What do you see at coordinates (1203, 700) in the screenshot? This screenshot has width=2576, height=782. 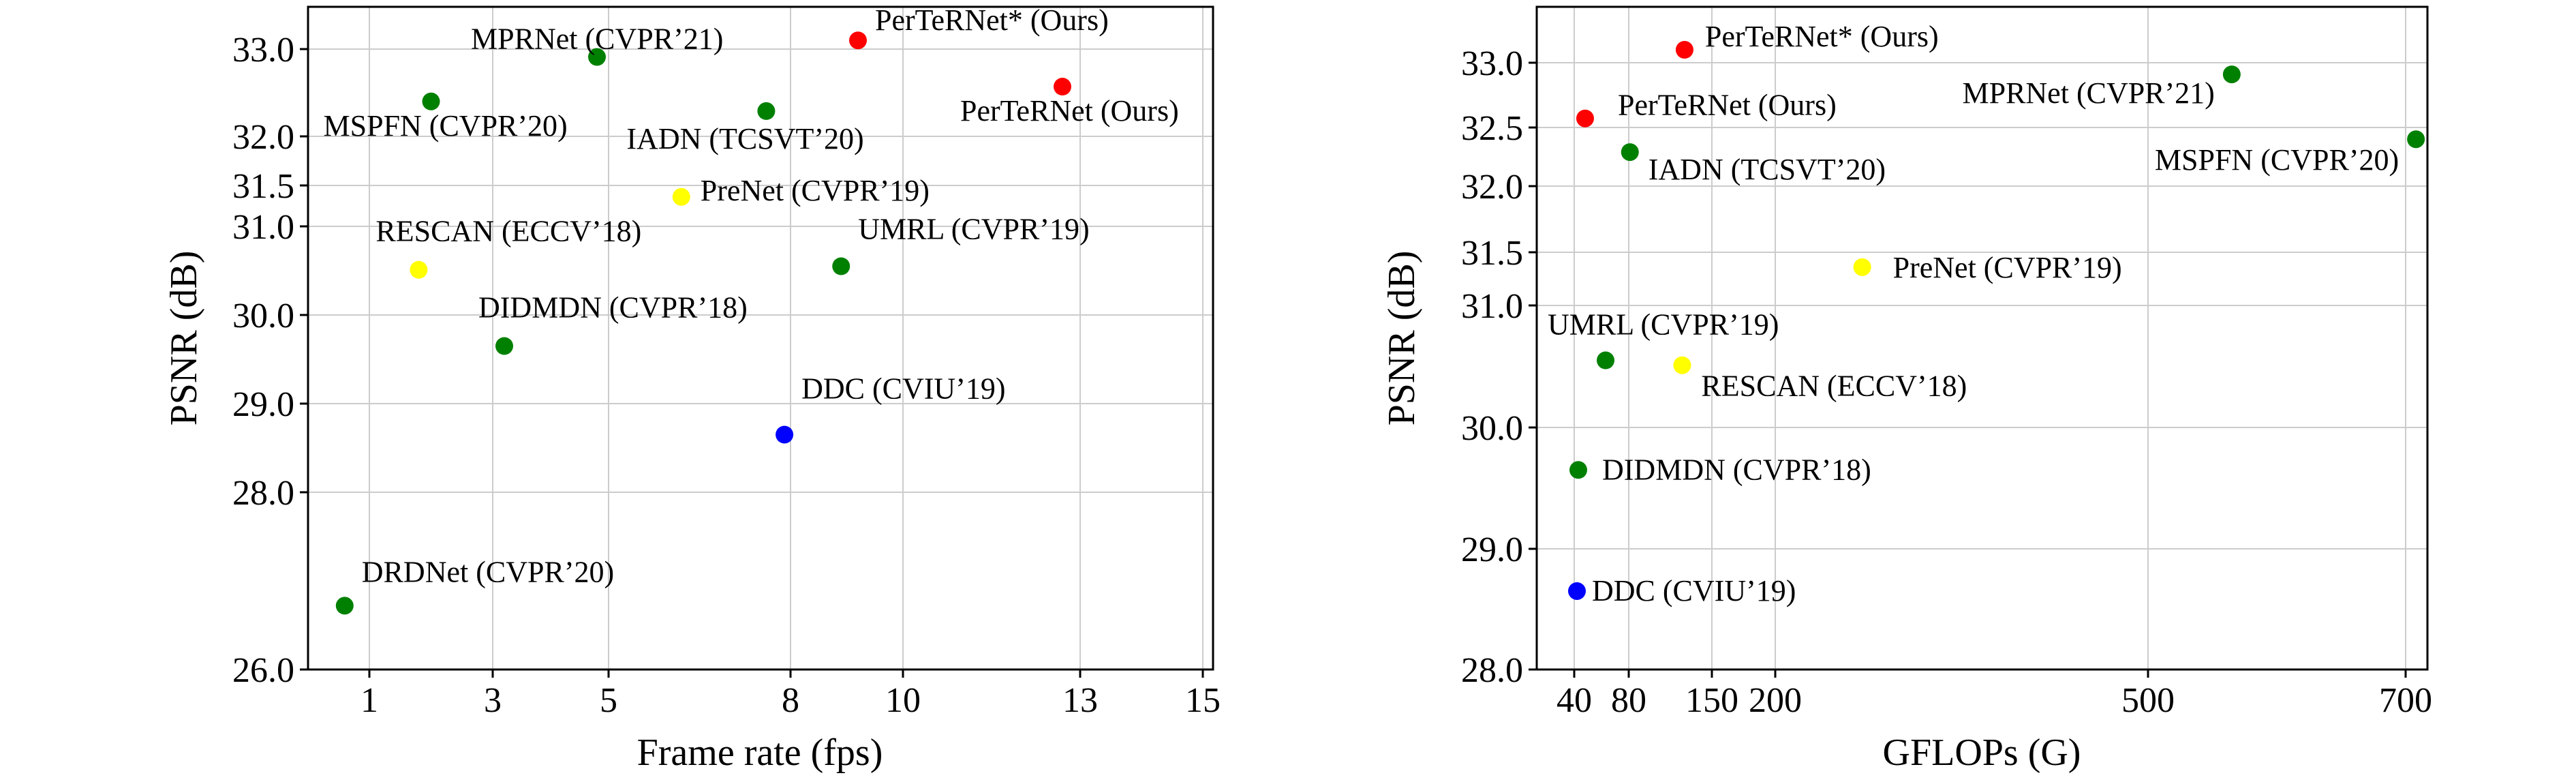 I see `x-tick-label: 15` at bounding box center [1203, 700].